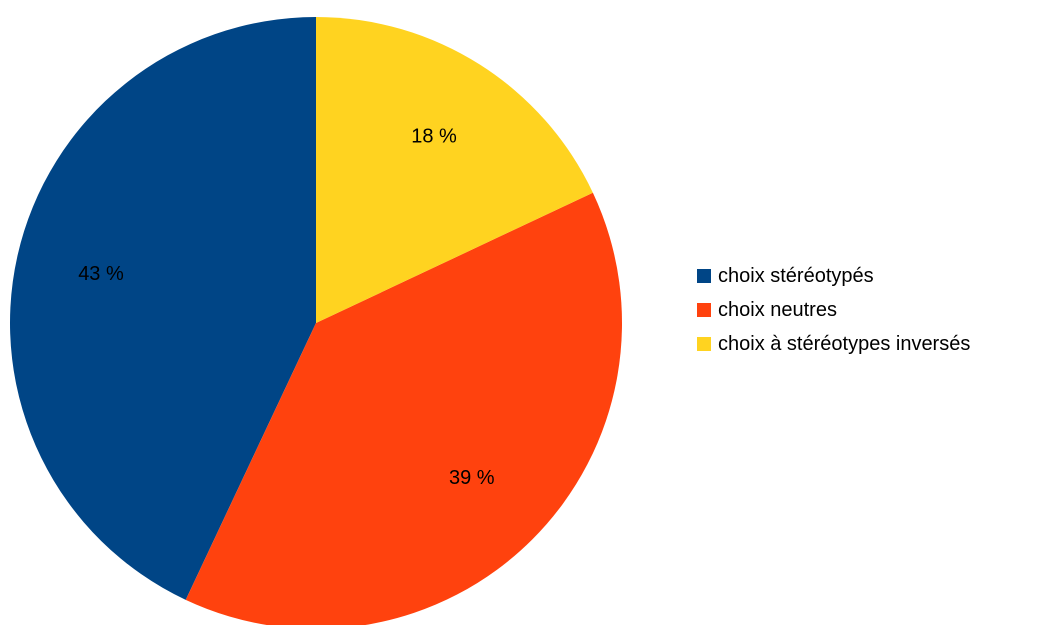  Describe the element at coordinates (101, 274) in the screenshot. I see `slice-value-label-stereotypes: 43 %` at that location.